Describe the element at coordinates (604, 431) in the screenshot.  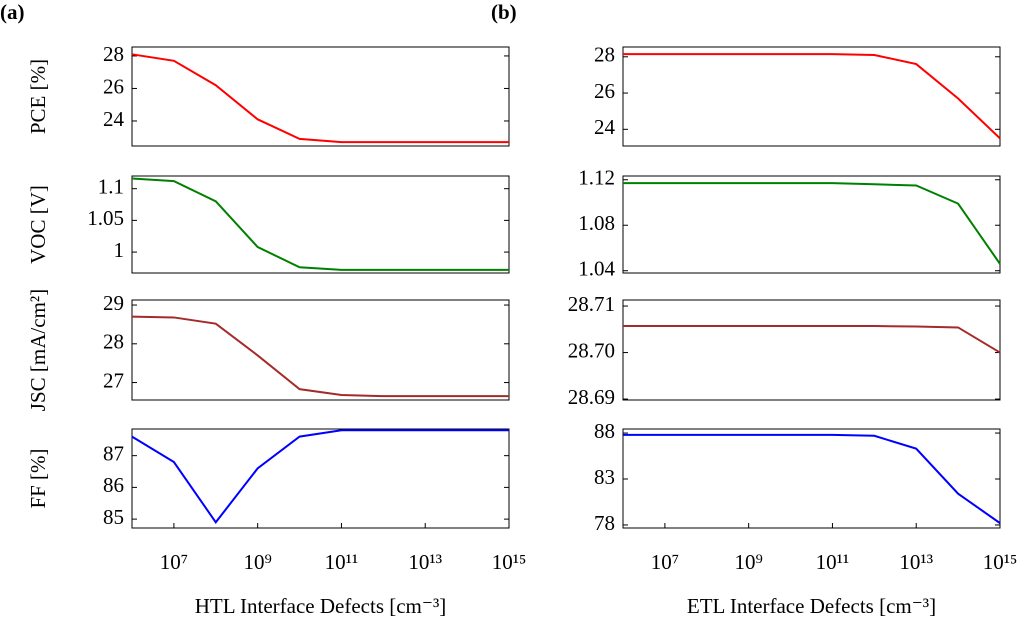
I see `y-tick-label: 88` at that location.